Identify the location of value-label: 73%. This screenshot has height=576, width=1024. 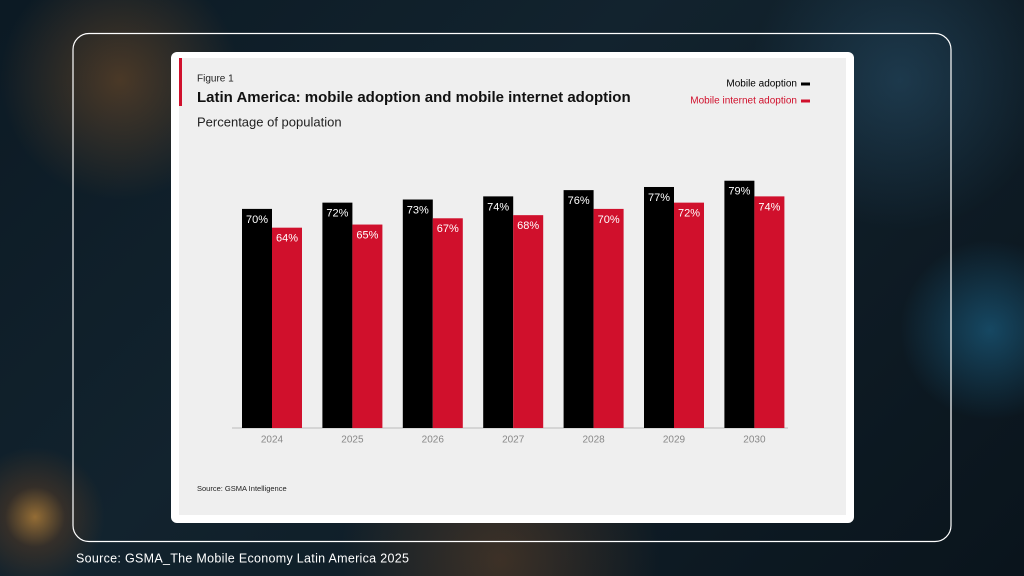
(418, 210).